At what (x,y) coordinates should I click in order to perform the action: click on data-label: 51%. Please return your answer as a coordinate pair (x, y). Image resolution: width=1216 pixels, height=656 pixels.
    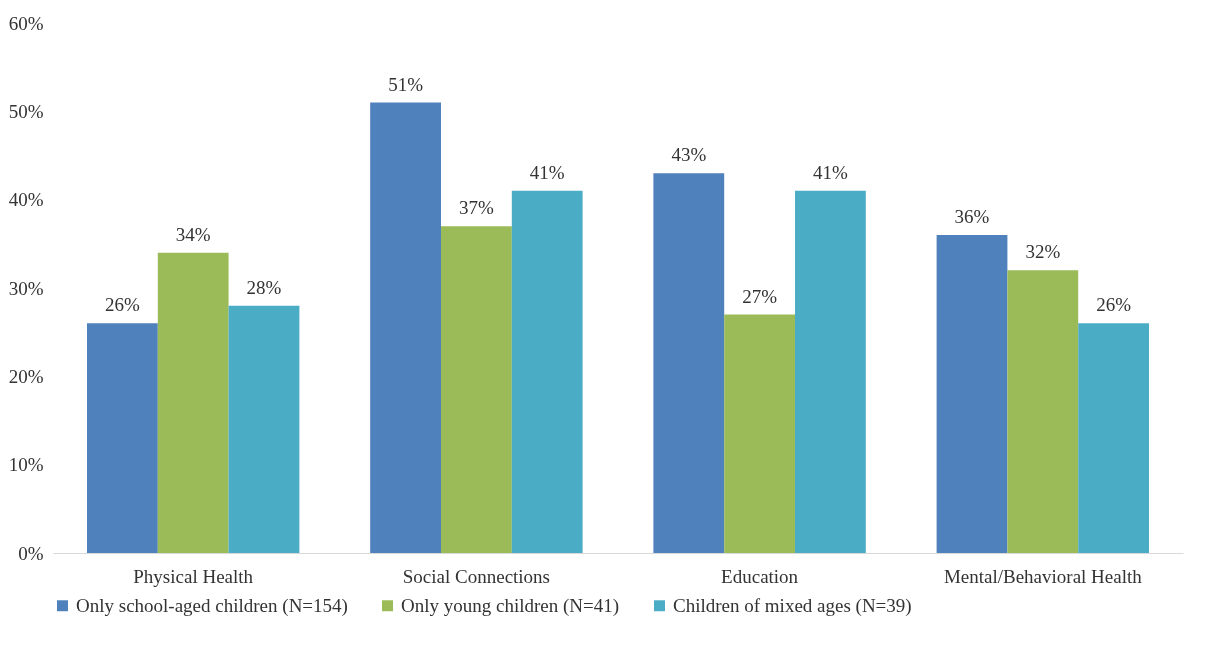
    Looking at the image, I should click on (406, 84).